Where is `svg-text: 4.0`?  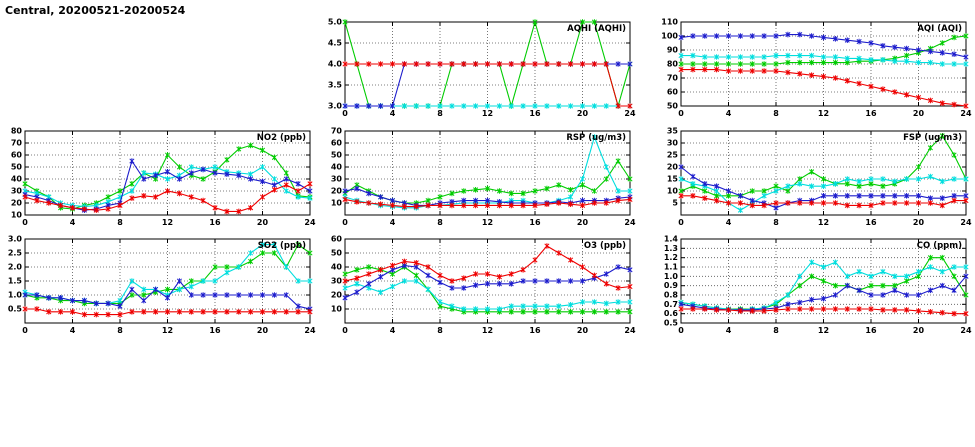
svg-text: 4.0 is located at coordinates (335, 64).